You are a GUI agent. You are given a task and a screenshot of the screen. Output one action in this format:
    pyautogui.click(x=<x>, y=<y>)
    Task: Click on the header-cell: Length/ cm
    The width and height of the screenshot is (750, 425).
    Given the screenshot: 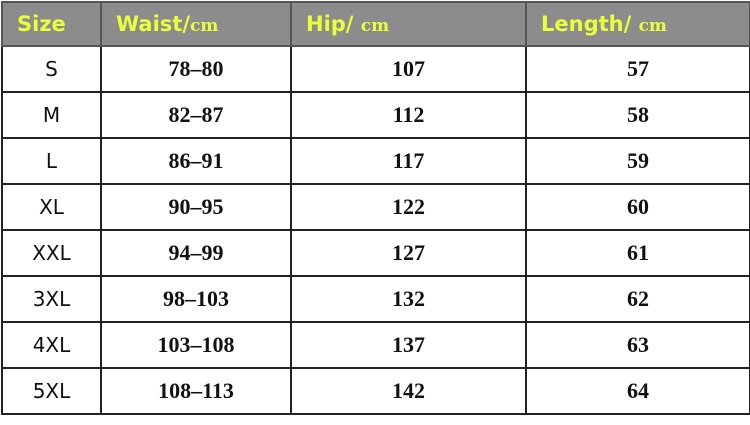 What is the action you would take?
    pyautogui.click(x=637, y=24)
    